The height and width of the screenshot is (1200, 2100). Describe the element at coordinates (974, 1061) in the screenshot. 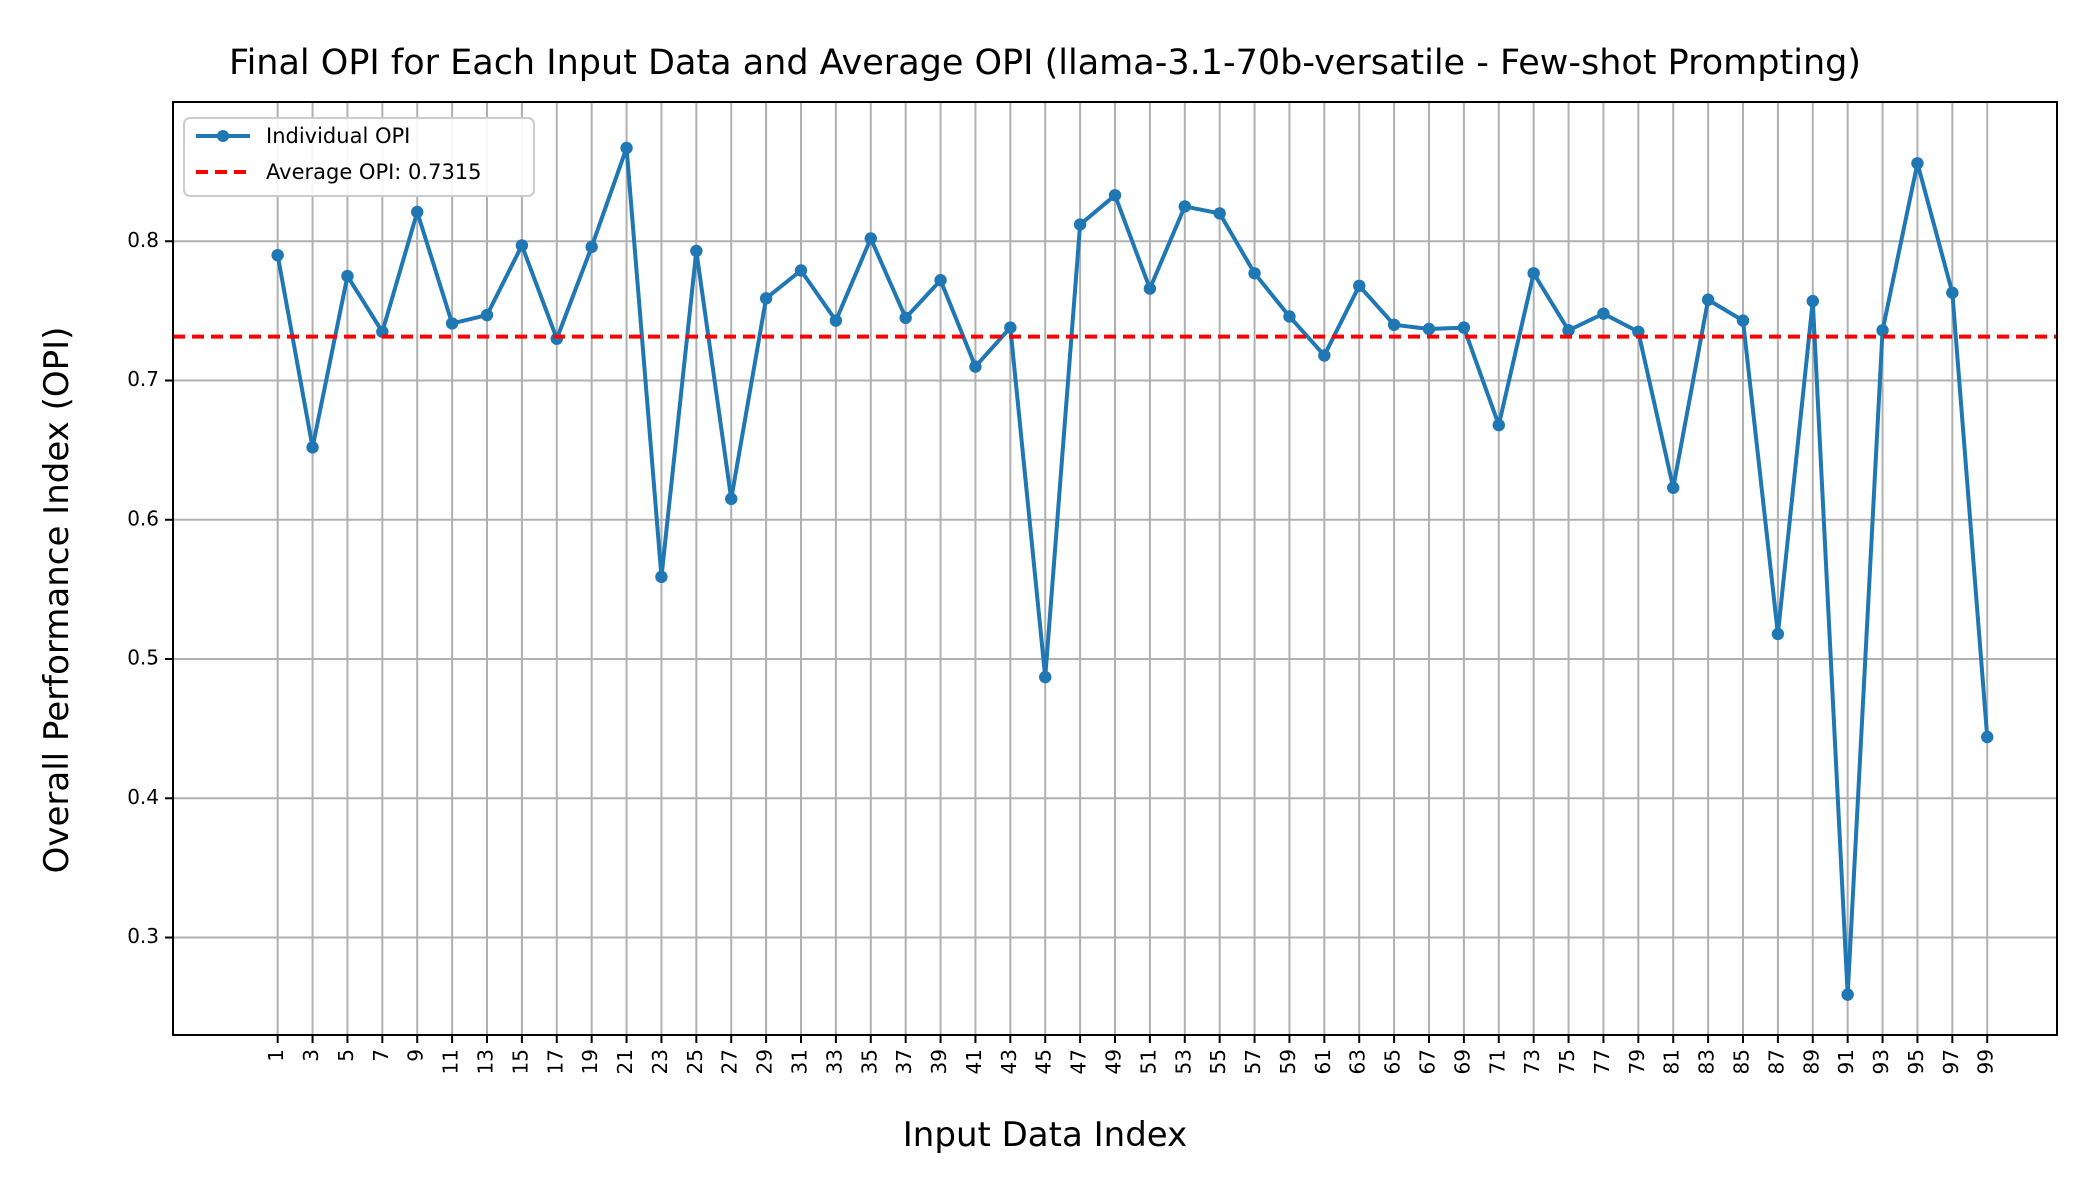

I see `x-tick-label: 41` at that location.